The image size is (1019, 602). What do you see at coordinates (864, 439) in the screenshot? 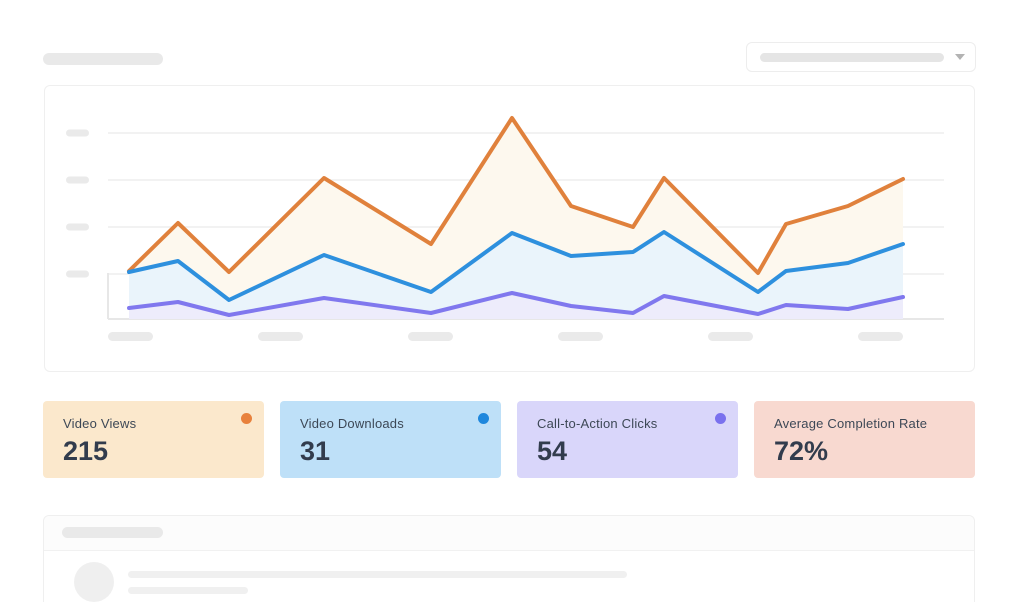
I see `stat-card-completion-rate: Average Completion Rate 72%` at bounding box center [864, 439].